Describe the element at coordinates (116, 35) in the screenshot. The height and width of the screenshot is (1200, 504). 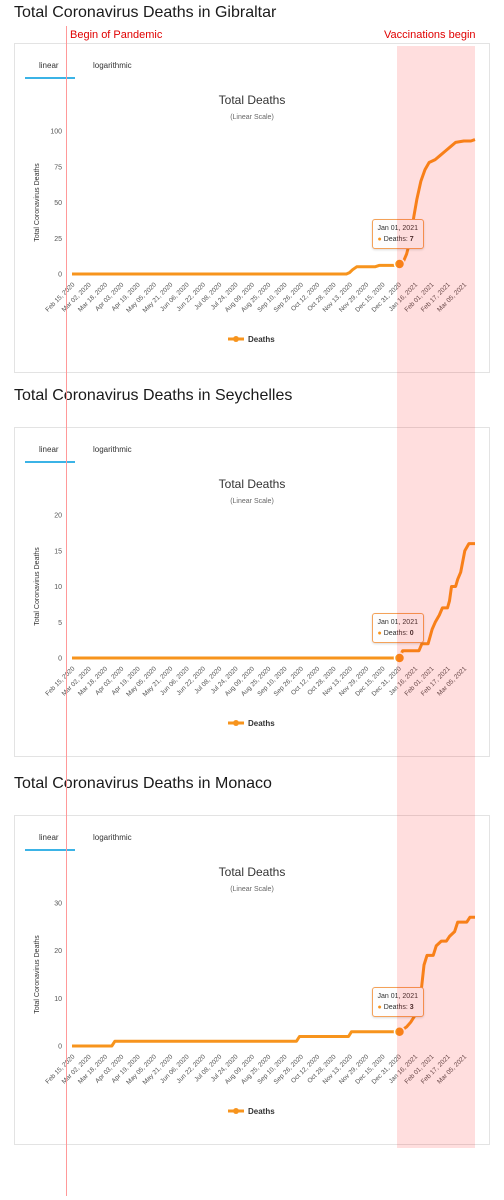
I see `pandemic-start-label: Begin of Pandemic` at that location.